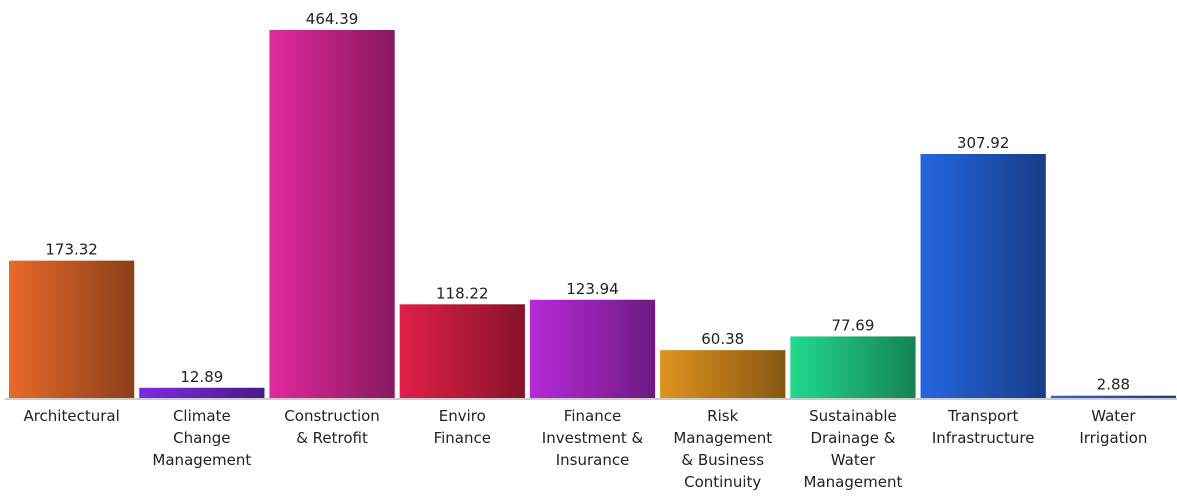 Image resolution: width=1177 pixels, height=498 pixels. I want to click on value-label: 77.69, so click(852, 325).